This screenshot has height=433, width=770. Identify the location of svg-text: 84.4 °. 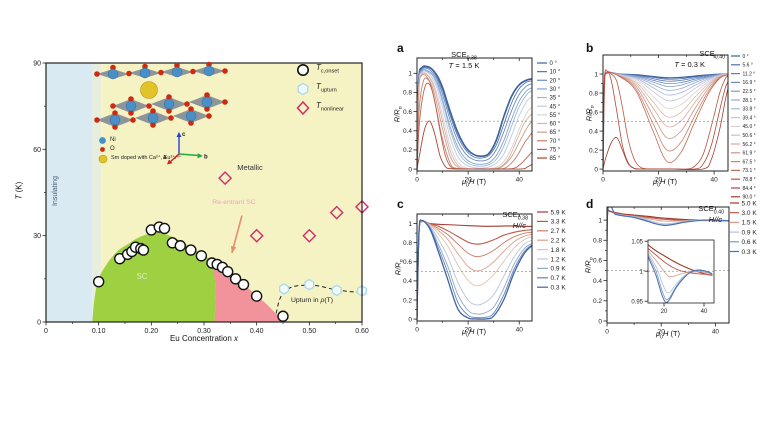
(749, 189).